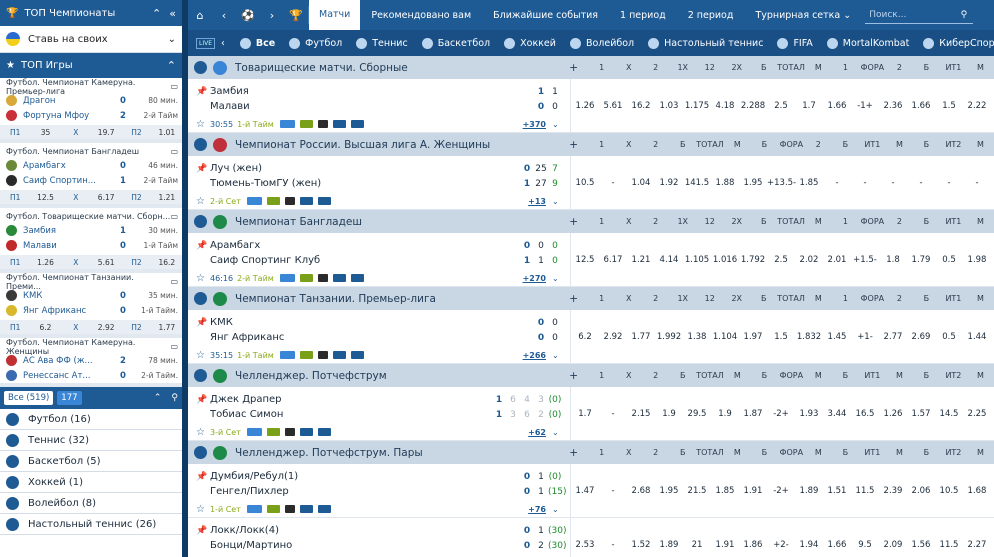 The image size is (994, 557). What do you see at coordinates (725, 182) in the screenshot?
I see `odds-value: 1.88` at bounding box center [725, 182].